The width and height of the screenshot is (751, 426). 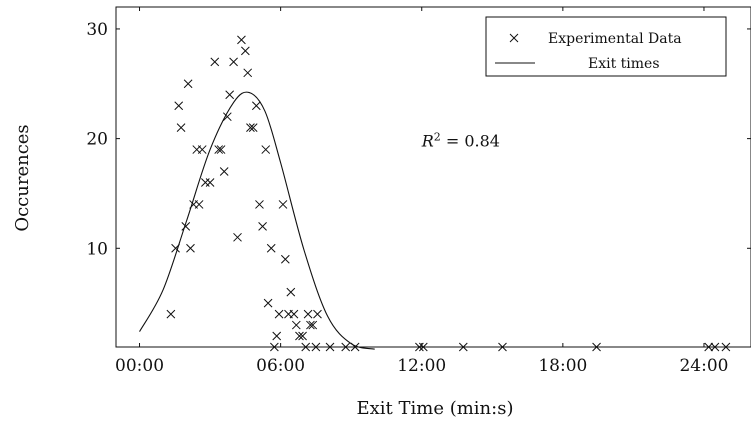 I want to click on legend-marker-experimental, so click(x=514, y=38).